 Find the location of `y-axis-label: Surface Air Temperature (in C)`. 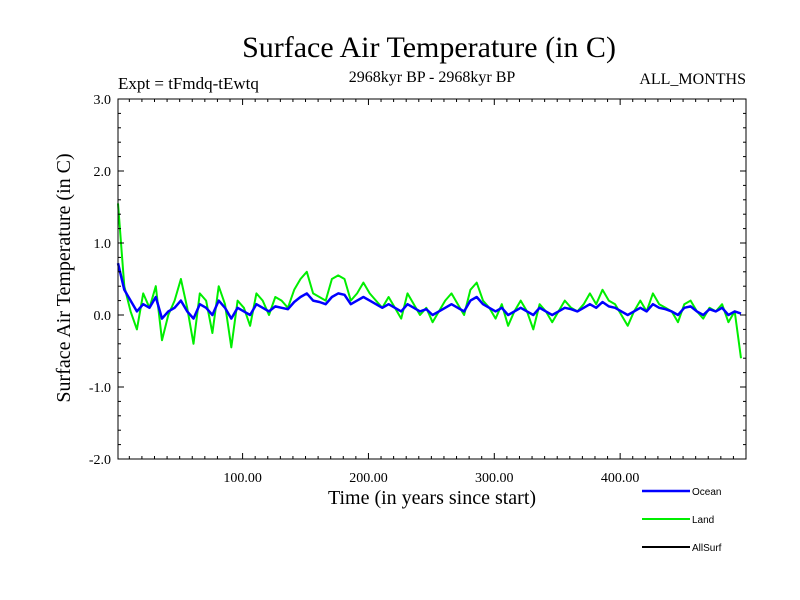

y-axis-label: Surface Air Temperature (in C) is located at coordinates (64, 277).